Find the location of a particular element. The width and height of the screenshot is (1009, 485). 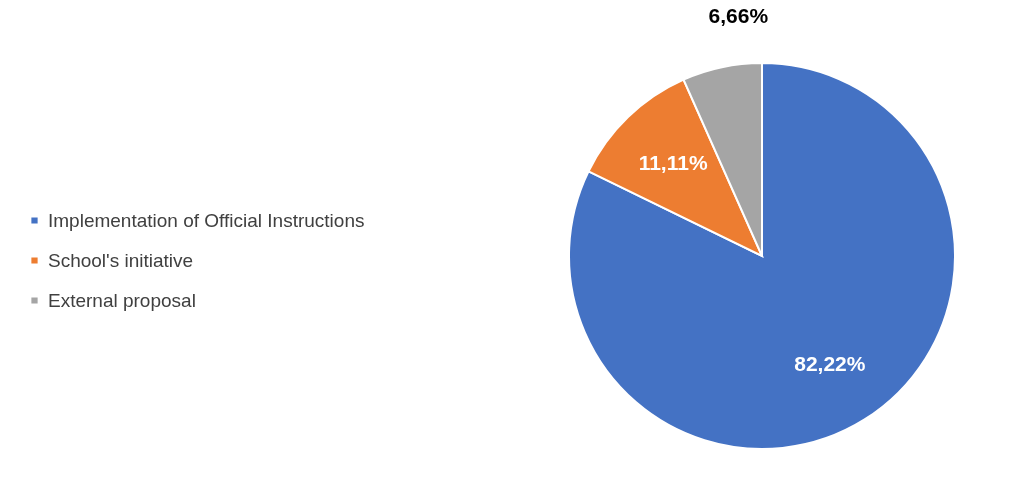

data-label: 6,66% is located at coordinates (738, 15).